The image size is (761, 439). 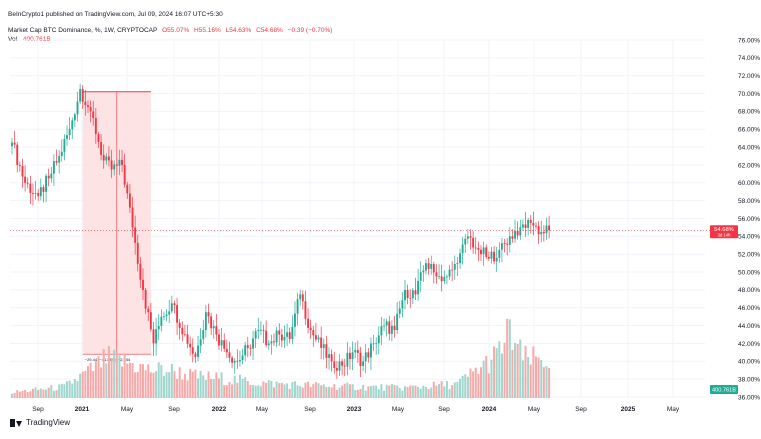 I want to click on x-tick-label: 2021, so click(x=82, y=409).